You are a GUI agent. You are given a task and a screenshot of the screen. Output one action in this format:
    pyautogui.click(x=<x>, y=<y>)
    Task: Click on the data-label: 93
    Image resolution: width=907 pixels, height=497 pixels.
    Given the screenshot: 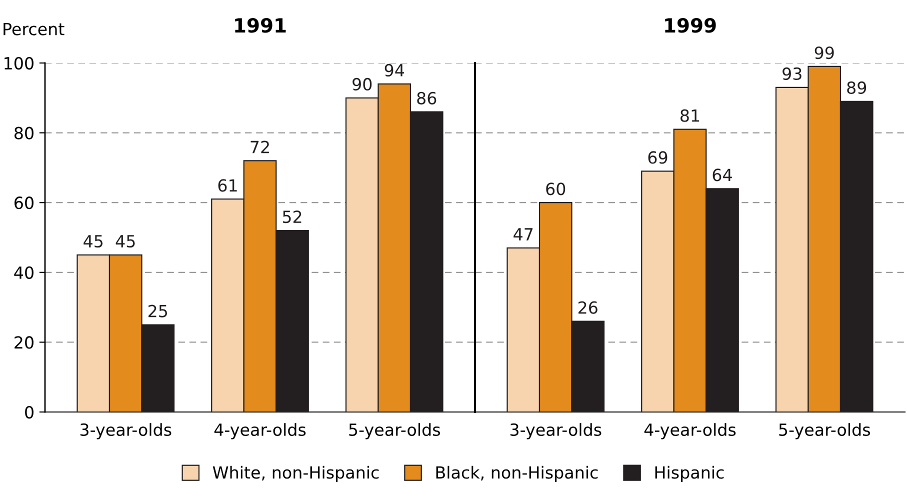 What is the action you would take?
    pyautogui.click(x=792, y=73)
    